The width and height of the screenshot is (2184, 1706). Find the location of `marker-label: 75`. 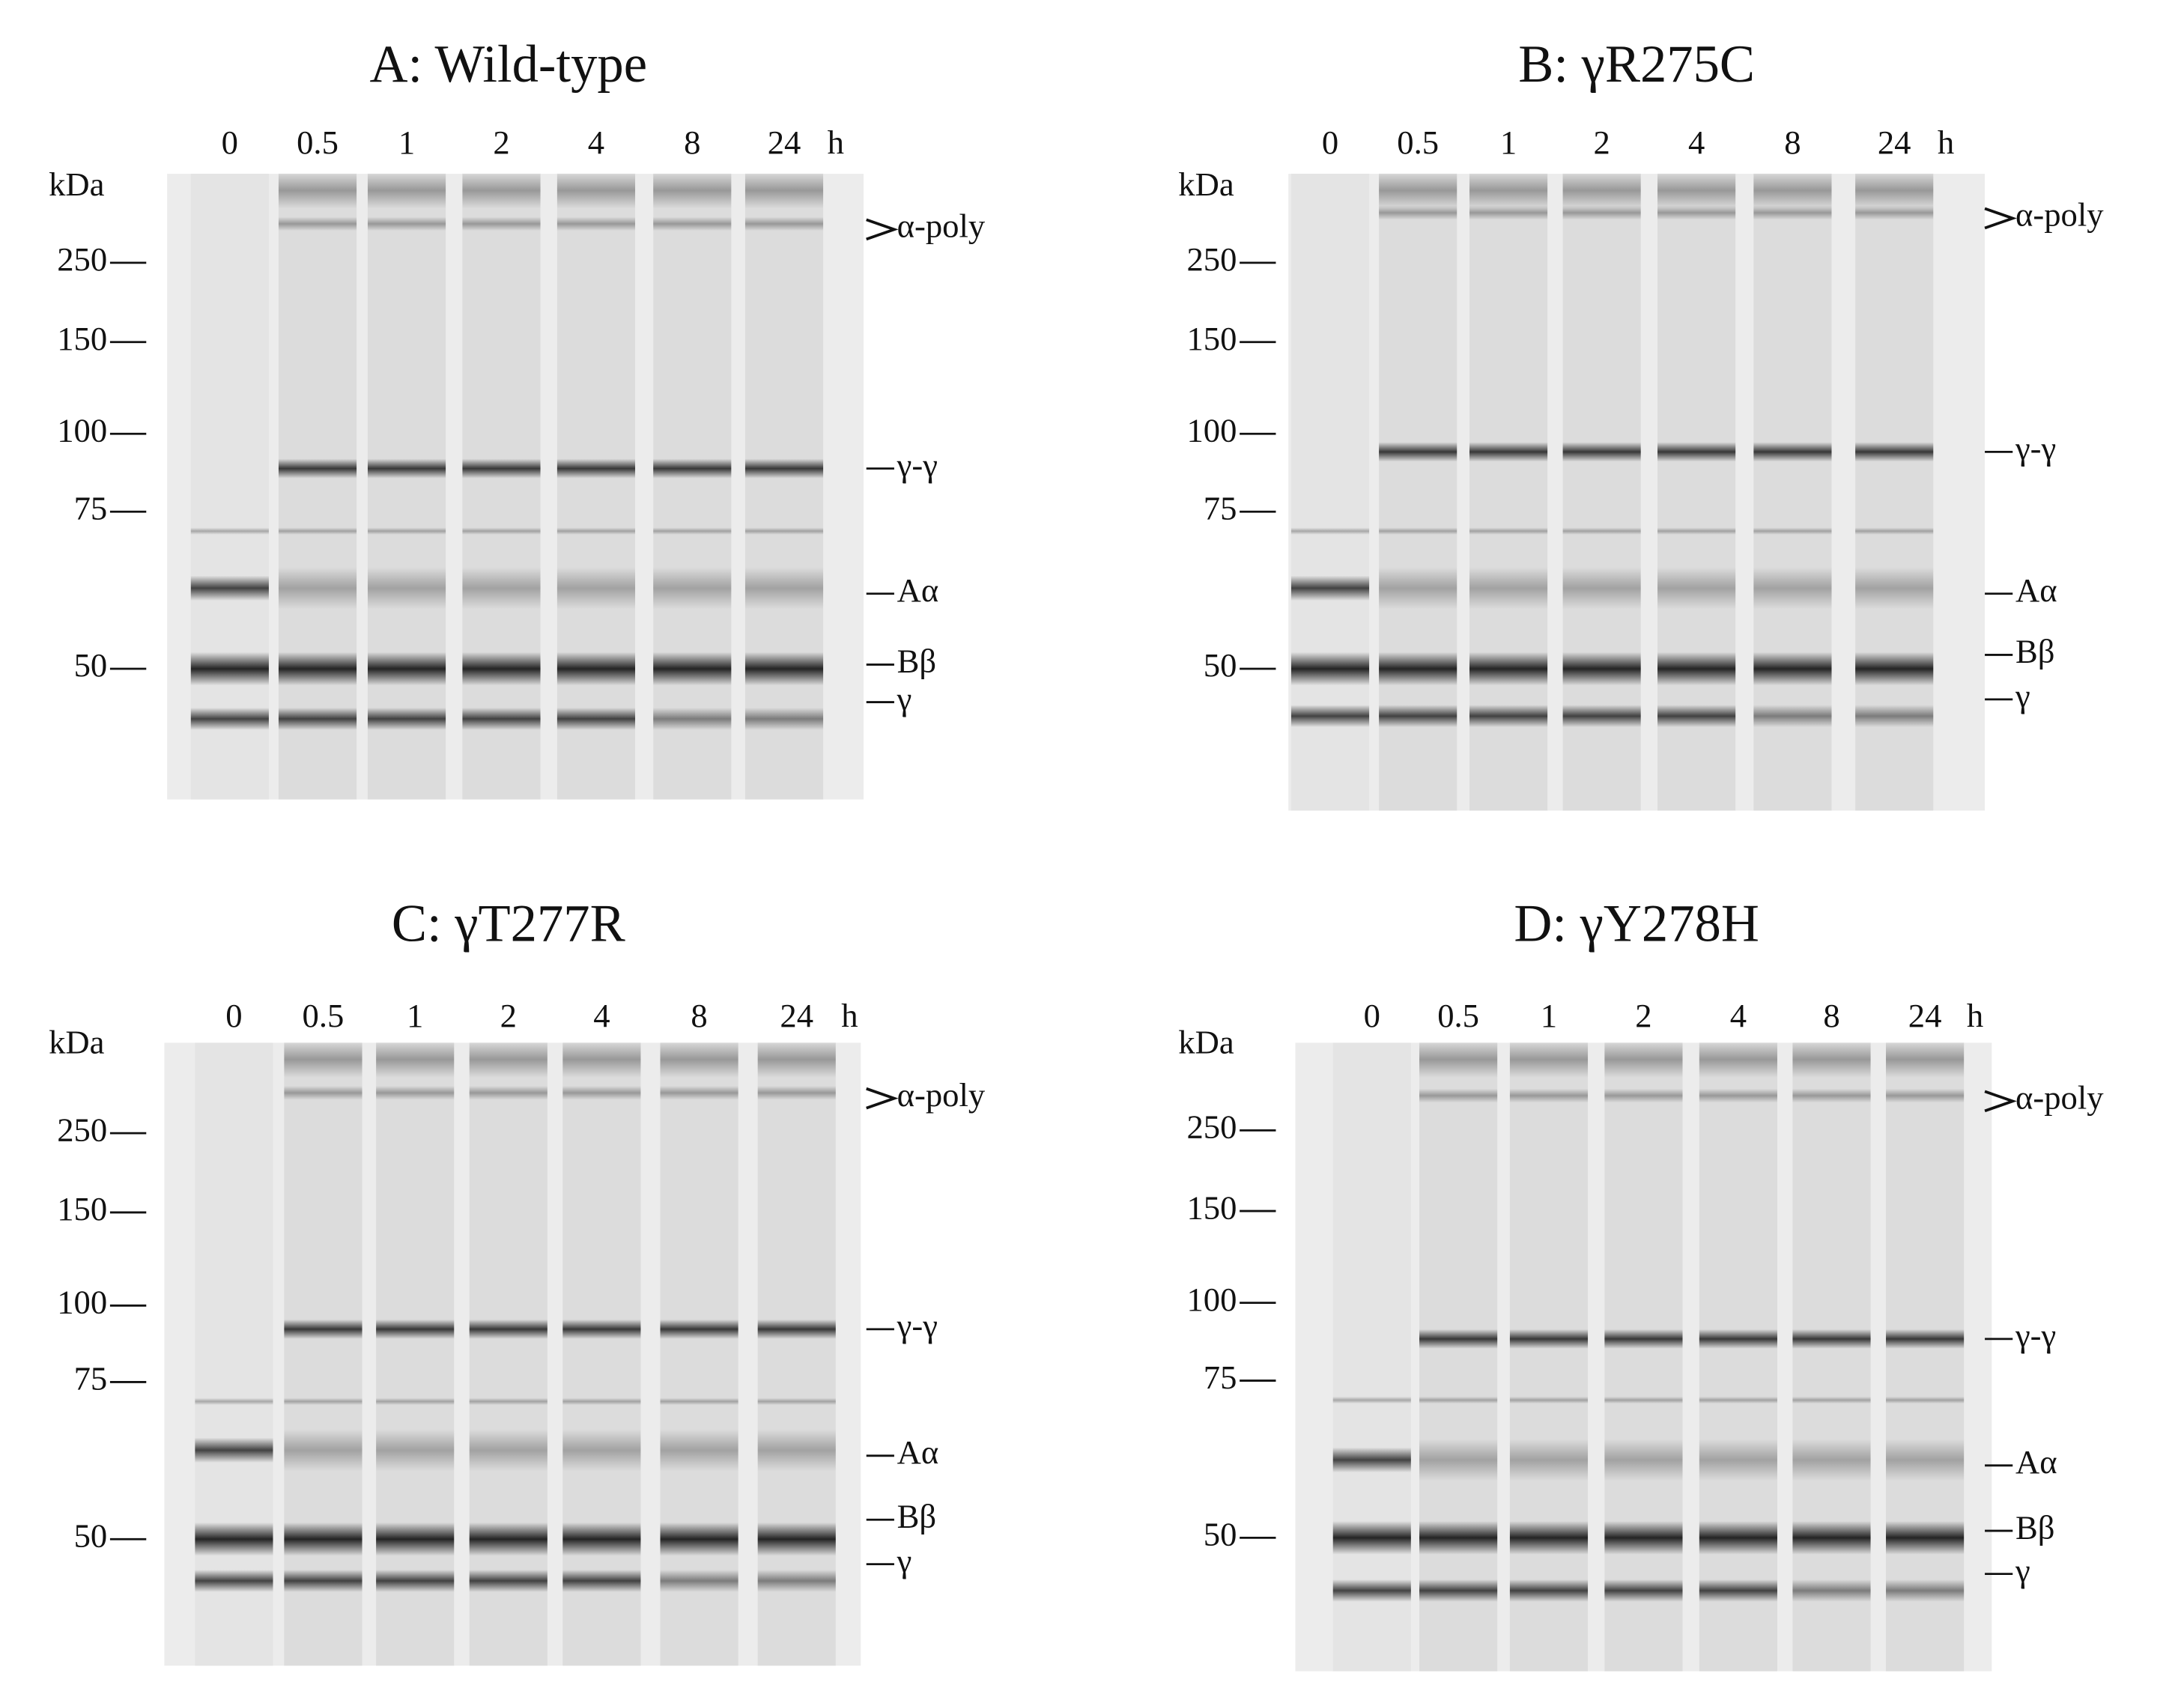

marker-label: 75 is located at coordinates (91, 507).